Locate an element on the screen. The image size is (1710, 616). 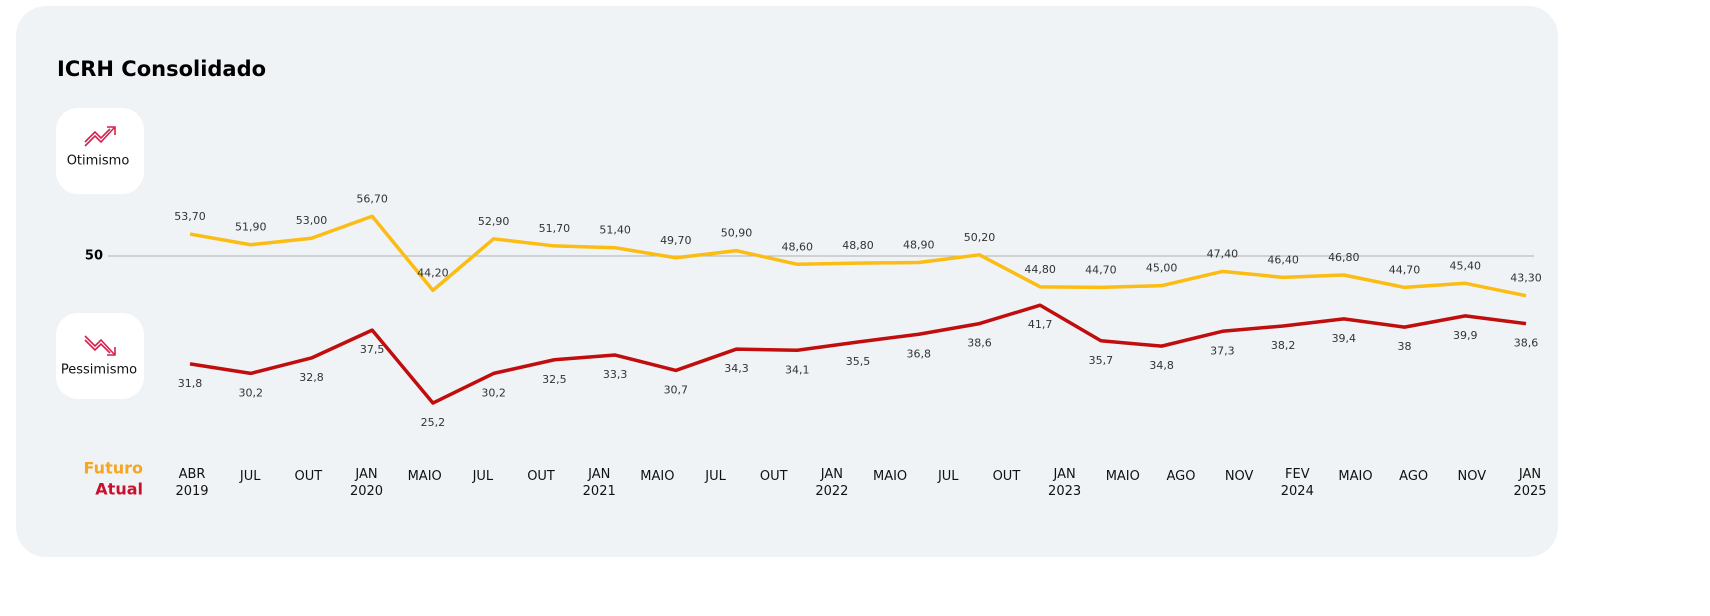
x-tick-label: JAN 2022 is located at coordinates (831, 483).